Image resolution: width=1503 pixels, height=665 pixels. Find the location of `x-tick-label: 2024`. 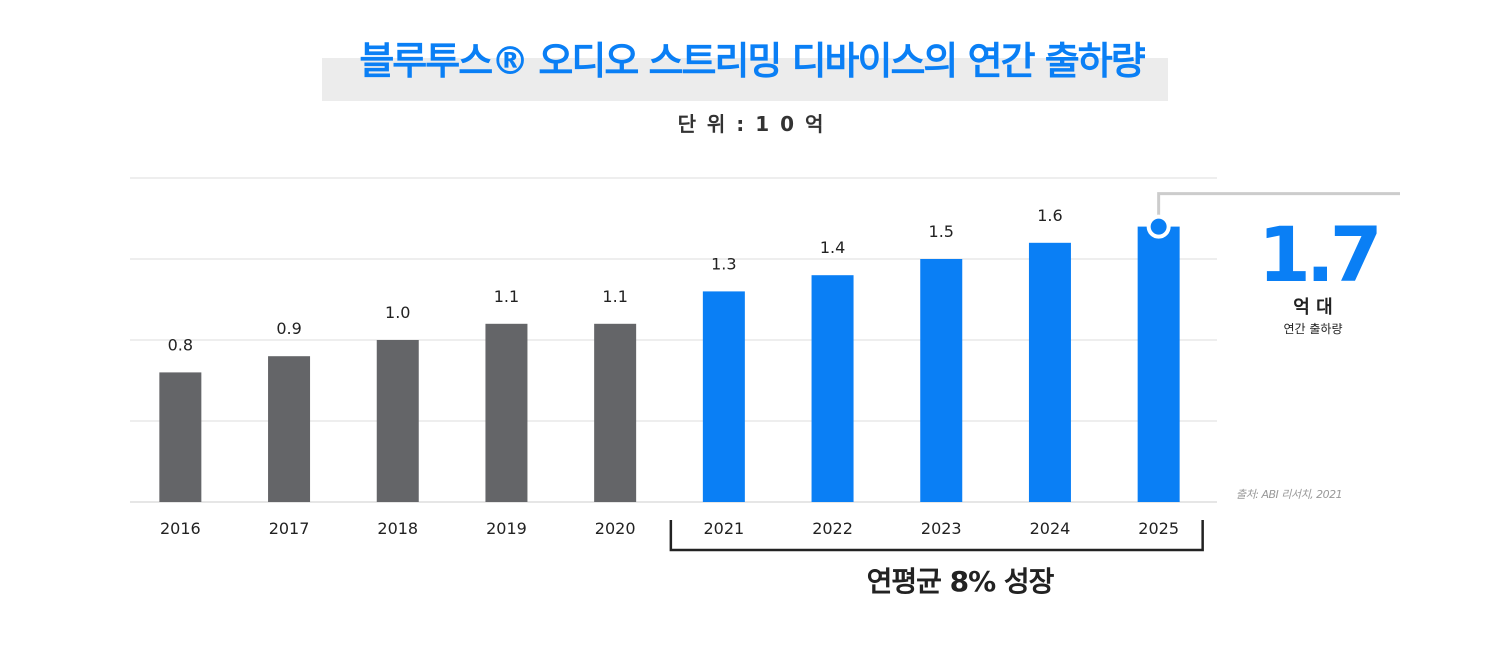

x-tick-label: 2024 is located at coordinates (1050, 528).